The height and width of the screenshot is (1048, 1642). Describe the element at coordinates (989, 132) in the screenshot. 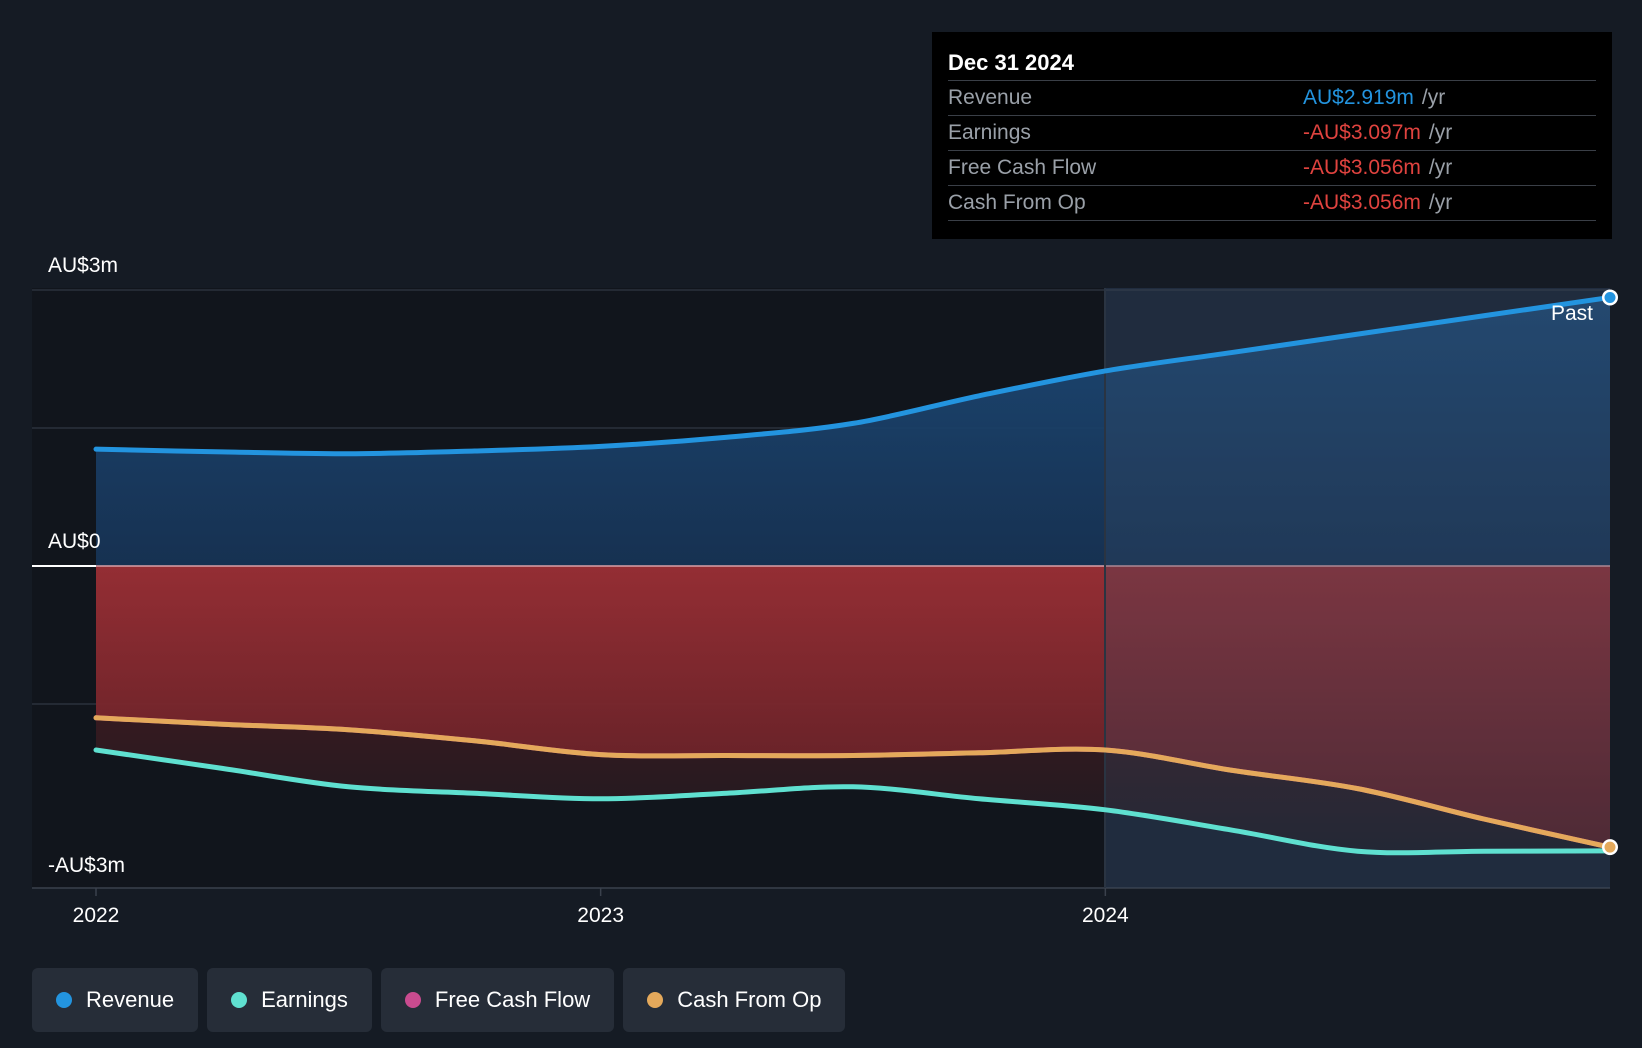

I see `tooltip-label: Earnings` at that location.